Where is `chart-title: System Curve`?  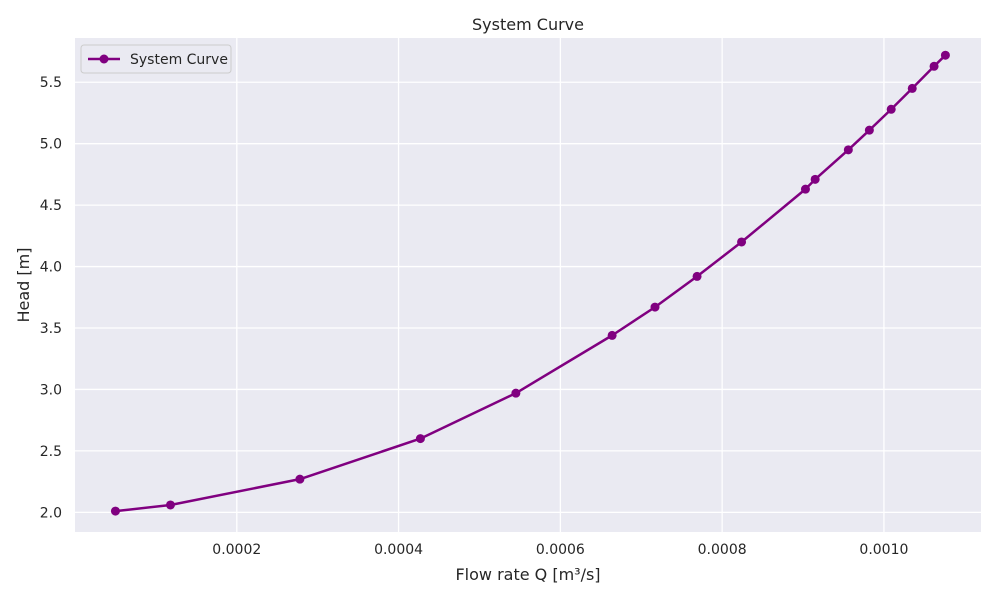 chart-title: System Curve is located at coordinates (528, 24).